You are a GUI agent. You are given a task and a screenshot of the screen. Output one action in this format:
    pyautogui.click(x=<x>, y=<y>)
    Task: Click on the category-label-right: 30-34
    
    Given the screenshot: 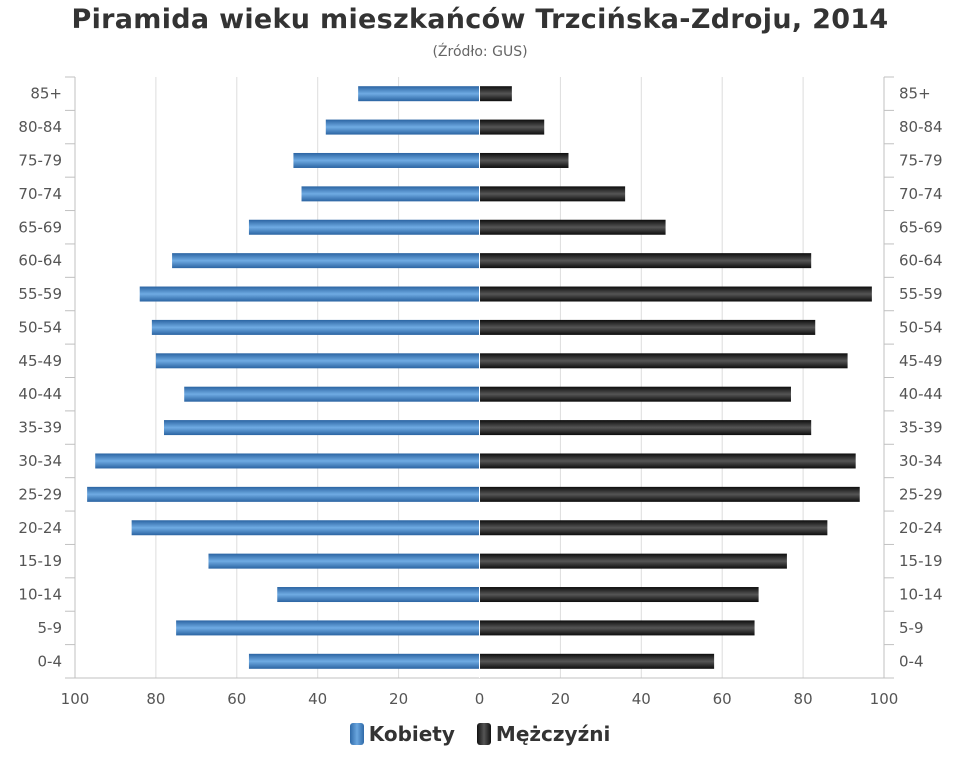 What is the action you would take?
    pyautogui.click(x=921, y=461)
    